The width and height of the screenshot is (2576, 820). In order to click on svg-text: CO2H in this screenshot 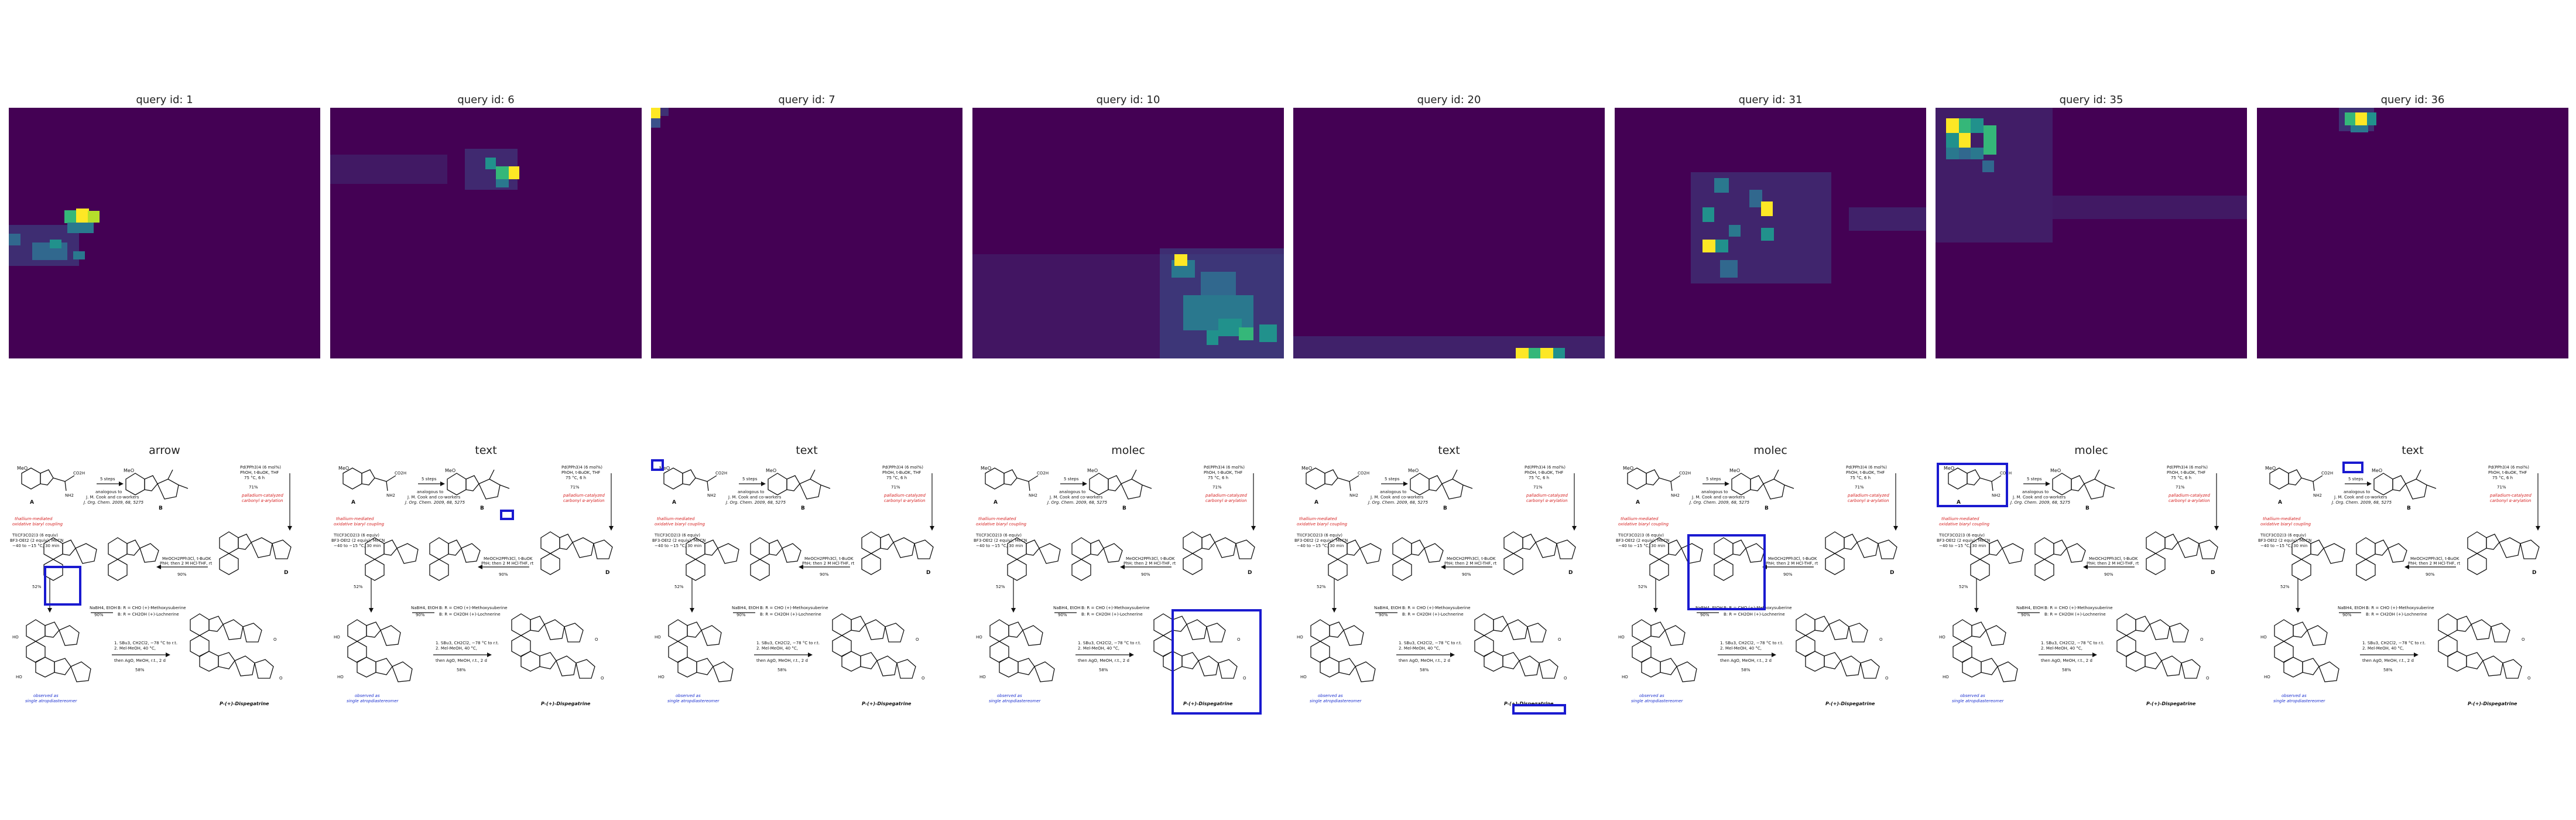, I will do `click(1363, 473)`.